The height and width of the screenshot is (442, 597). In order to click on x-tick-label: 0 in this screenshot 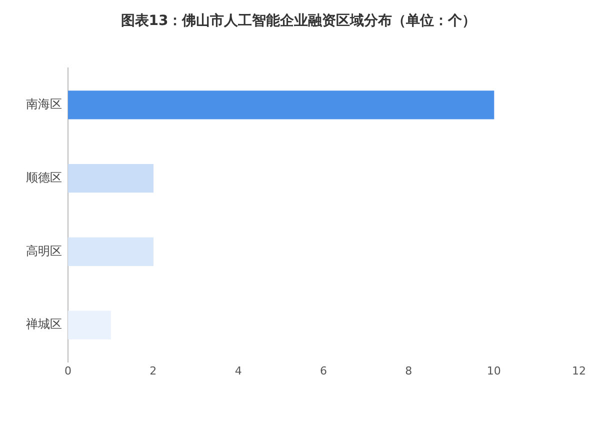, I will do `click(68, 371)`.